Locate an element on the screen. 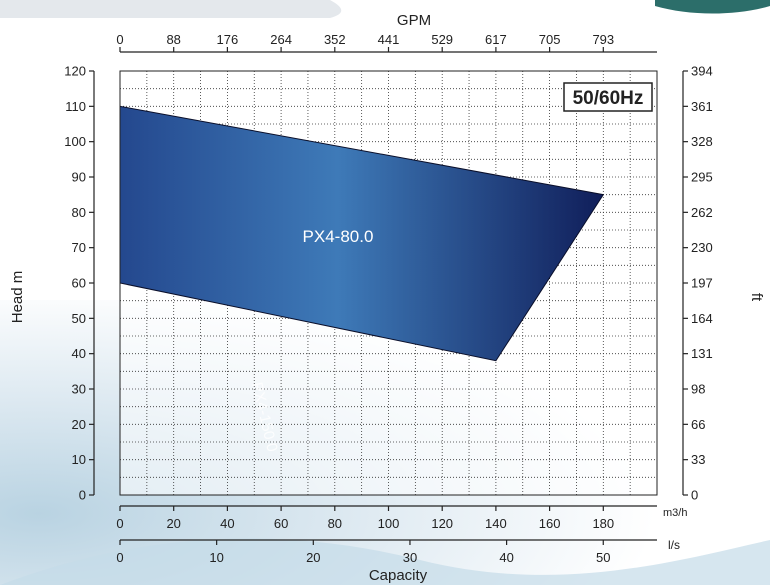  left-tick-label: 0 is located at coordinates (82, 495).